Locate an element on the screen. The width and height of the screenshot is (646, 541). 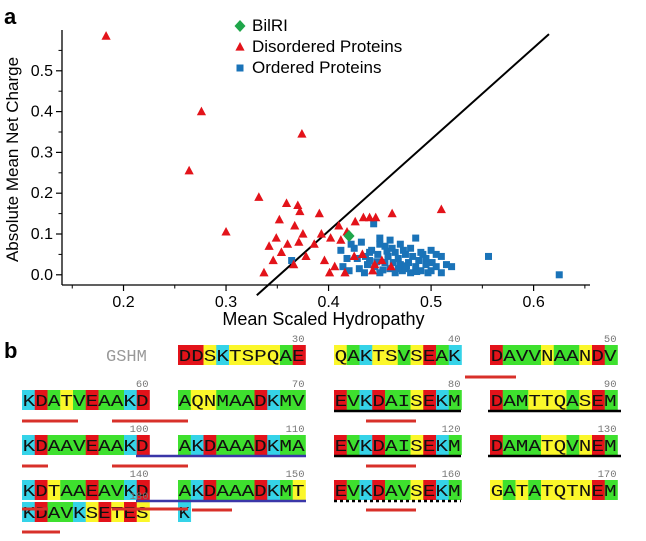
residue-block: QAKTSVSEAK is located at coordinates (398, 356).